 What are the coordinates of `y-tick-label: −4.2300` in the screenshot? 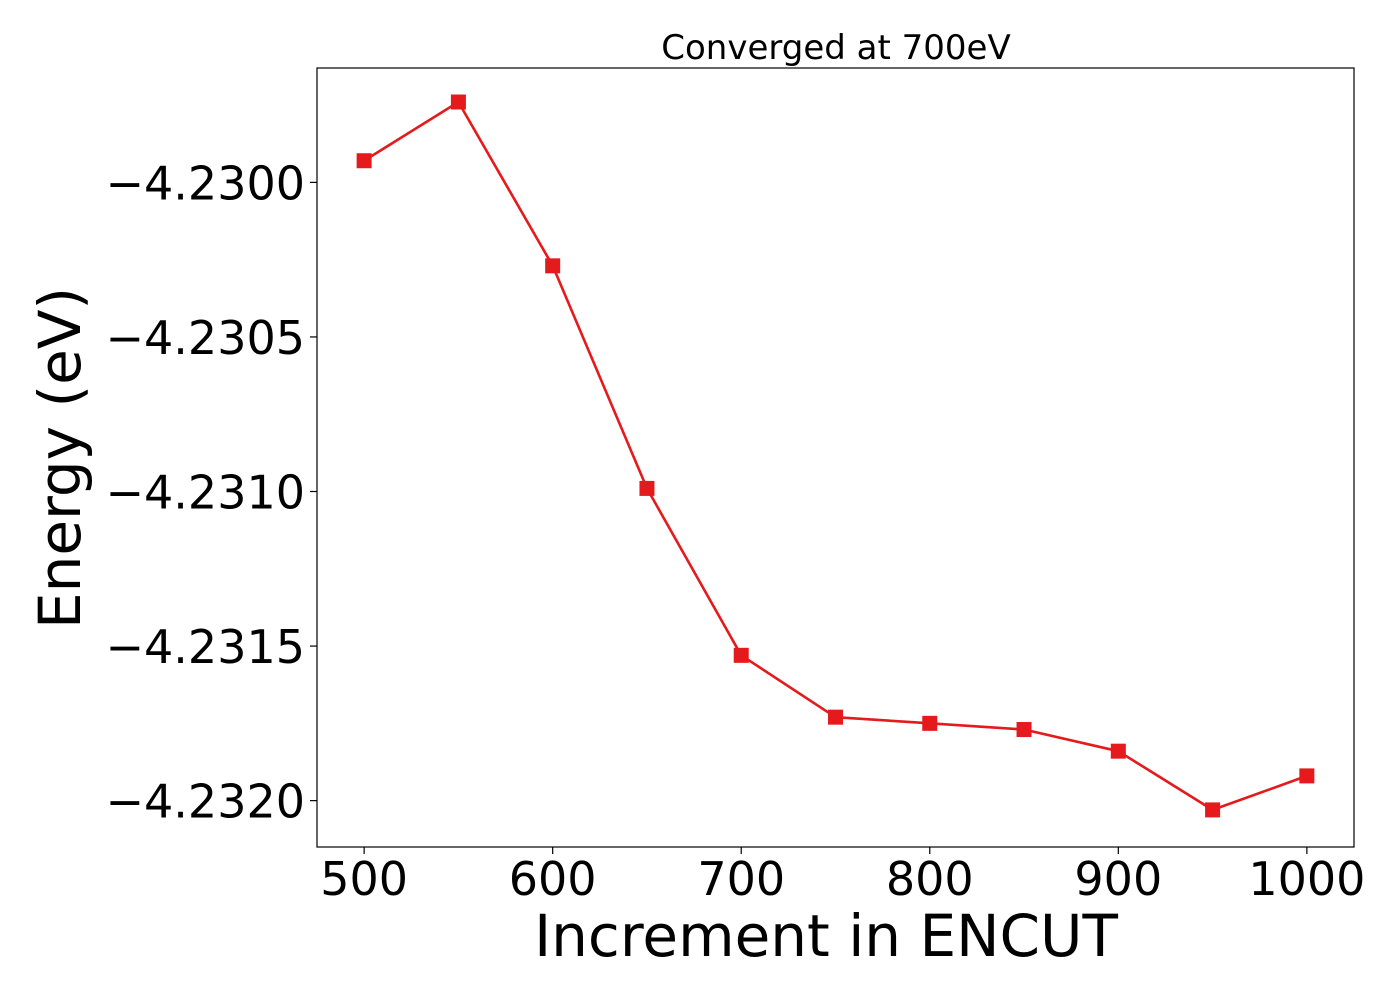 It's located at (206, 183).